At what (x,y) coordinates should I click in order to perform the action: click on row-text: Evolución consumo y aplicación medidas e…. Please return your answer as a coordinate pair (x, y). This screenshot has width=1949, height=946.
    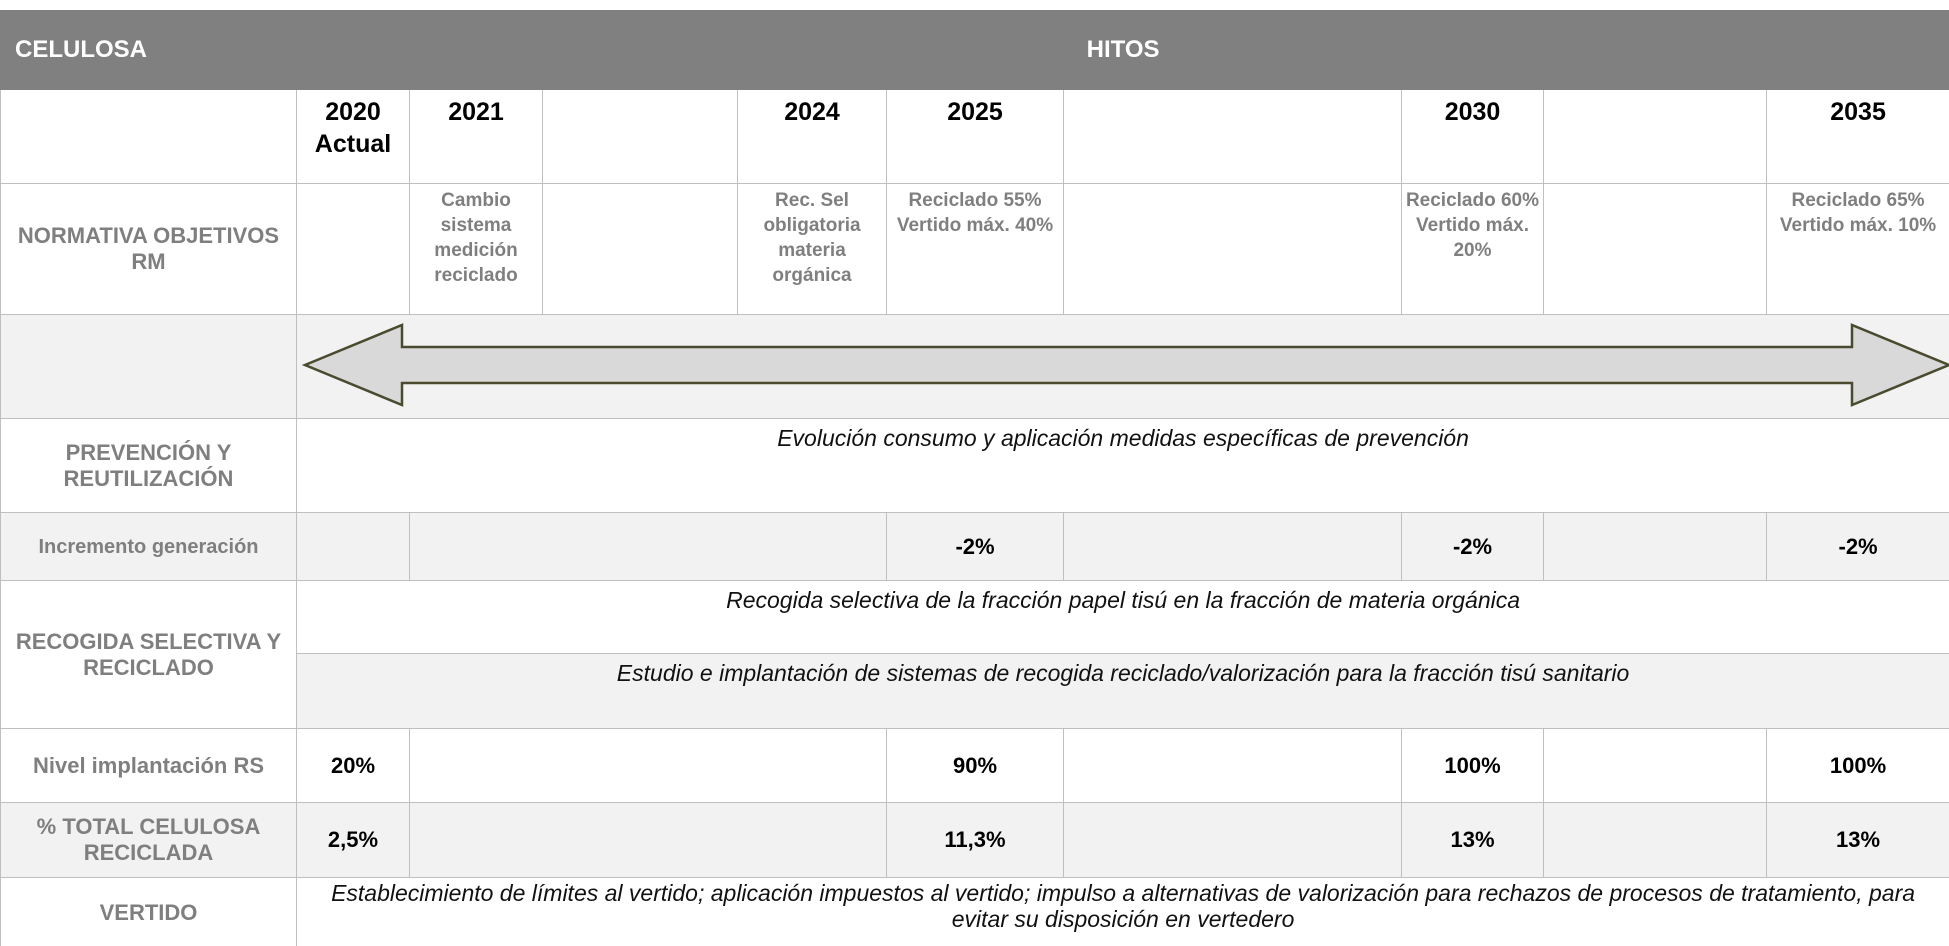
    Looking at the image, I should click on (1122, 465).